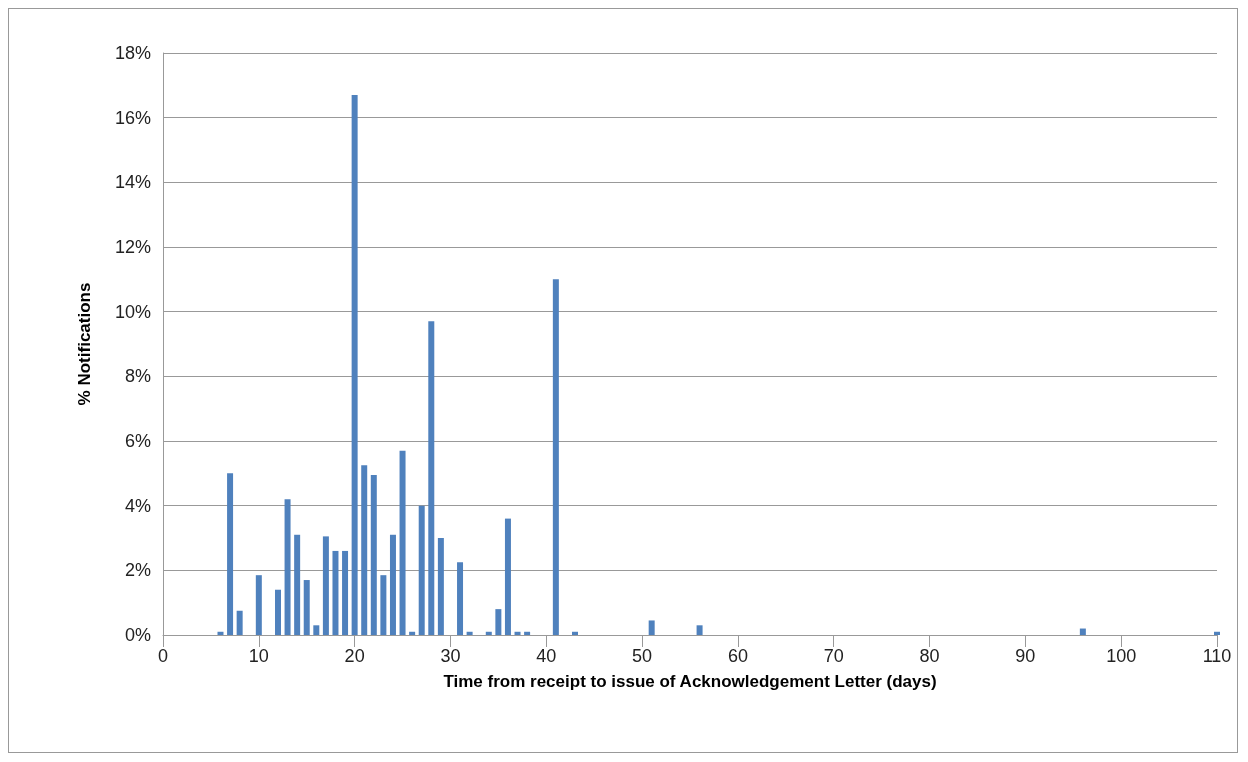 This screenshot has height=762, width=1248. Describe the element at coordinates (137, 570) in the screenshot. I see `y-tick-label: 2%` at that location.